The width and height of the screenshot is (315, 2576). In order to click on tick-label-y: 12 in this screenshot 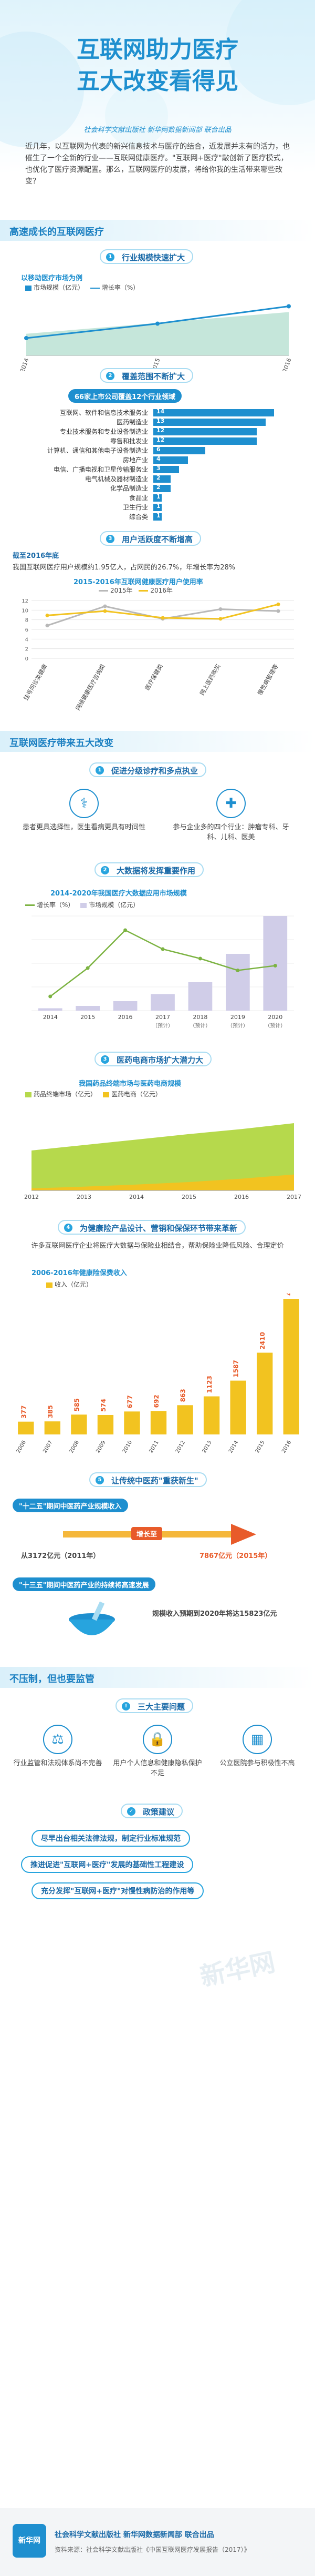, I will do `click(25, 601)`.